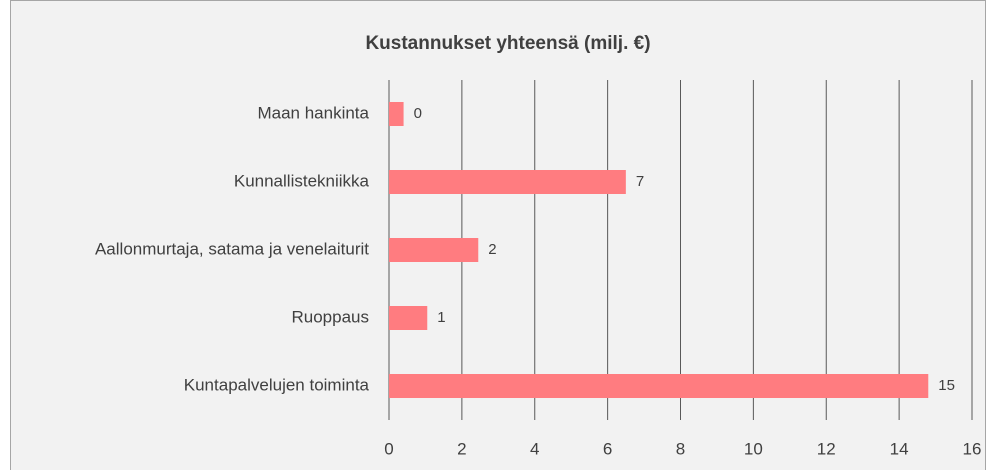  Describe the element at coordinates (441, 317) in the screenshot. I see `data-label: 1` at that location.